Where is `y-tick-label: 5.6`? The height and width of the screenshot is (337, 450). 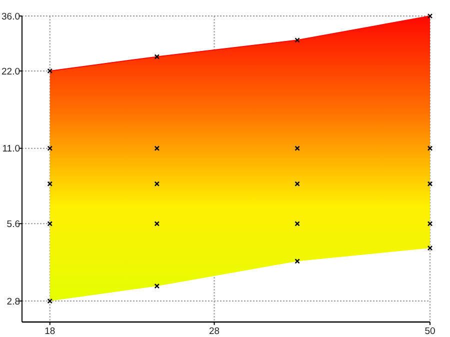 y-tick-label: 5.6 is located at coordinates (13, 224).